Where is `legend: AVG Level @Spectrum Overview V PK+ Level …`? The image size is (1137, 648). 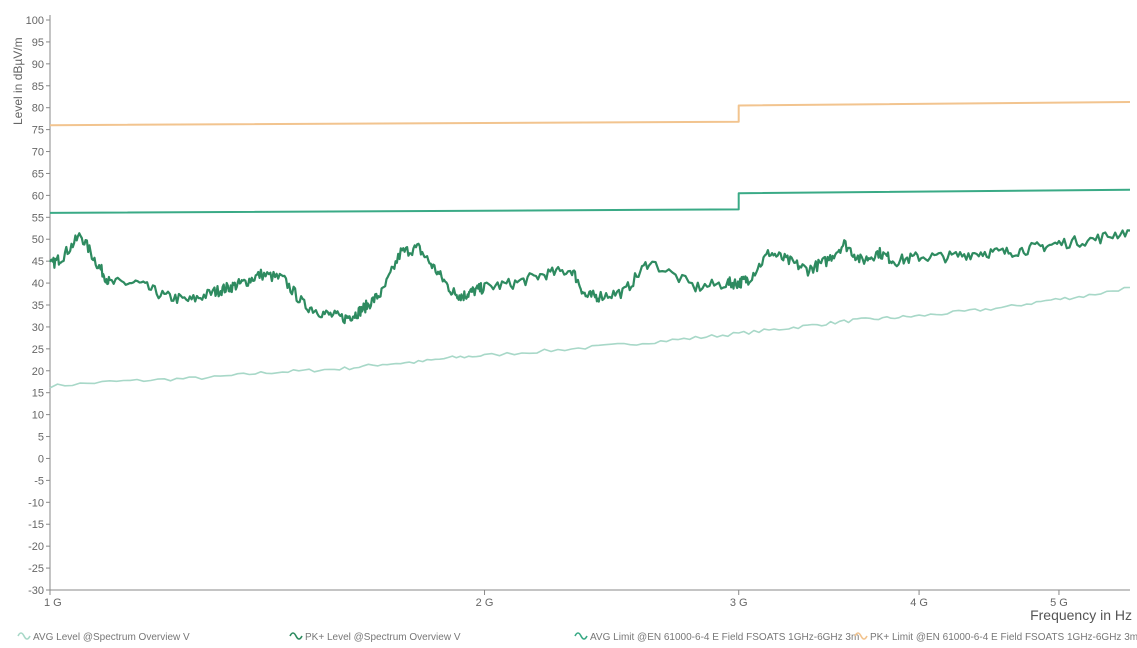
legend: AVG Level @Spectrum Overview V PK+ Level … is located at coordinates (577, 637).